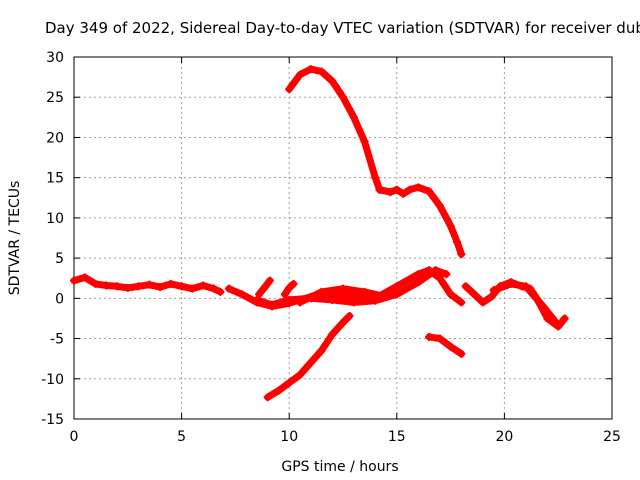  I want to click on y-tick-labels: -15 -10 -5 0 5 10 15 20 25 30, so click(52, 239).